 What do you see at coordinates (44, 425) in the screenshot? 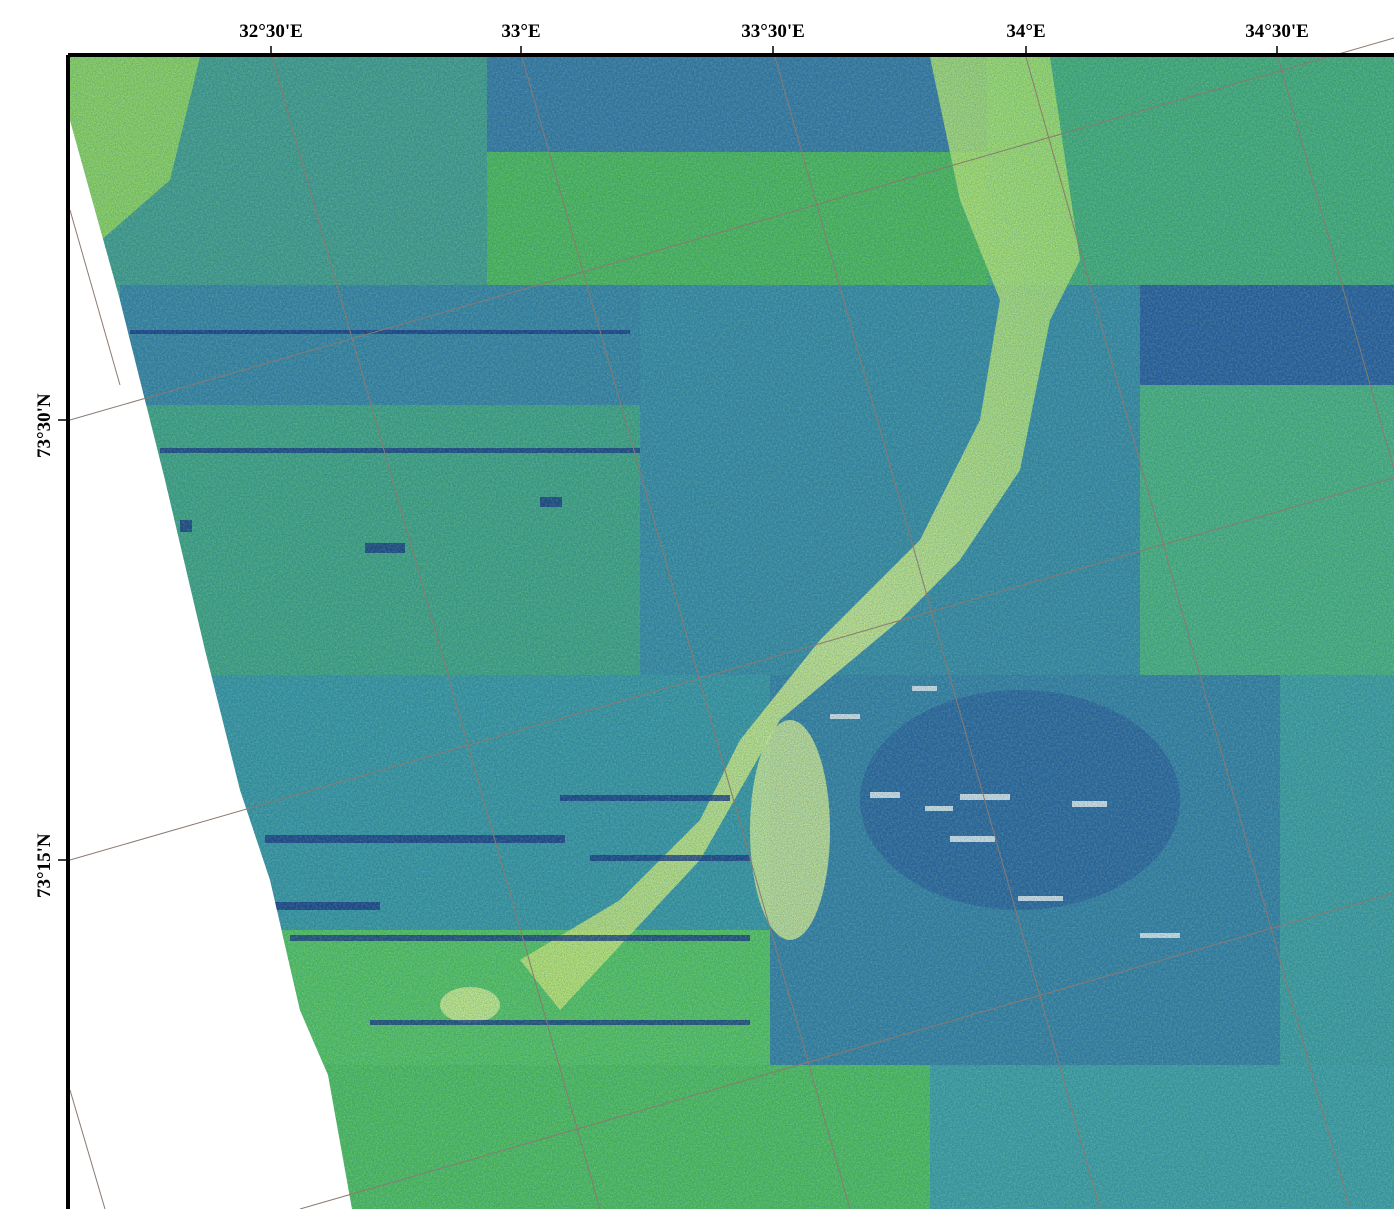
I see `latitude-label-73-30: 73°30'N` at bounding box center [44, 425].